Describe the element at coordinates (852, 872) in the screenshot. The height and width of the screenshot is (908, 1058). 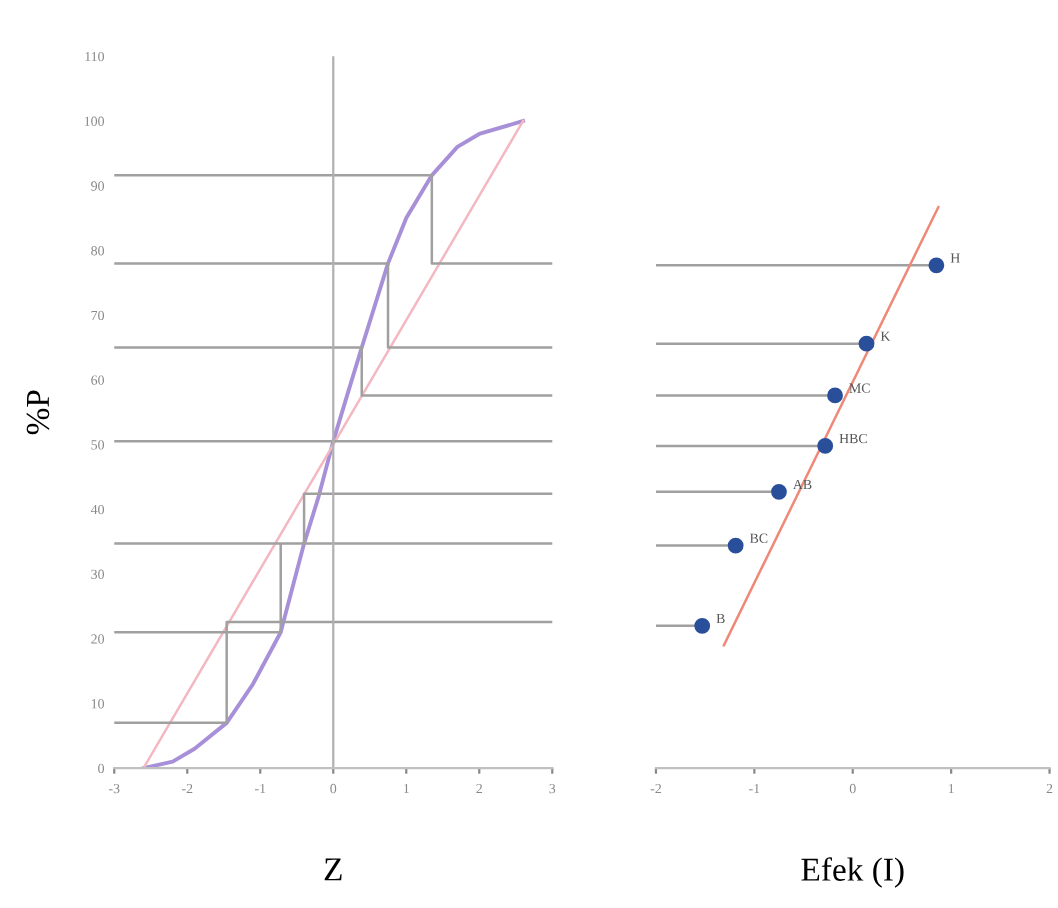
I see `x-axis-title: Efek (I)` at that location.